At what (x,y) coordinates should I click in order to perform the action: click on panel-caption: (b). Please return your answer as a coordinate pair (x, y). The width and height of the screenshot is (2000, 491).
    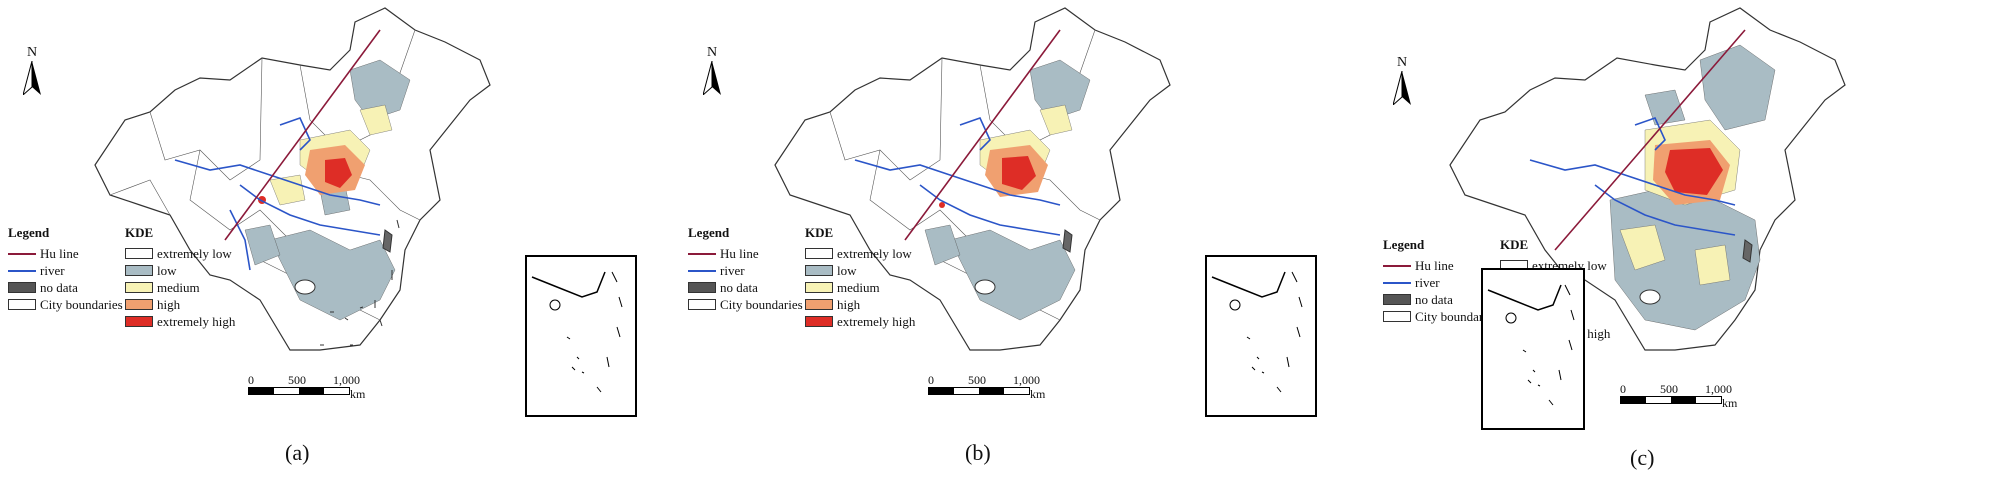
    Looking at the image, I should click on (978, 452).